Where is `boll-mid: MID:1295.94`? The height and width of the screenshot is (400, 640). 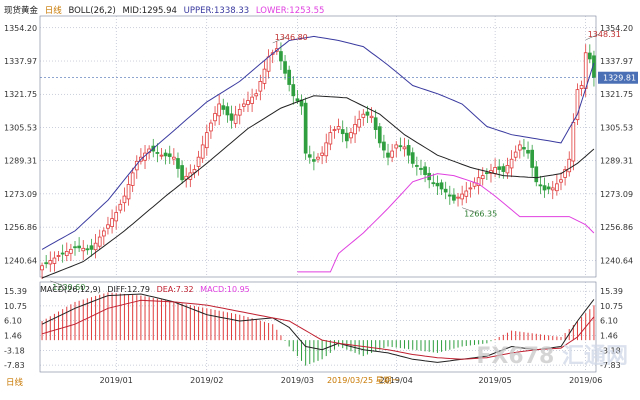
boll-mid: MID:1295.94 is located at coordinates (149, 11).